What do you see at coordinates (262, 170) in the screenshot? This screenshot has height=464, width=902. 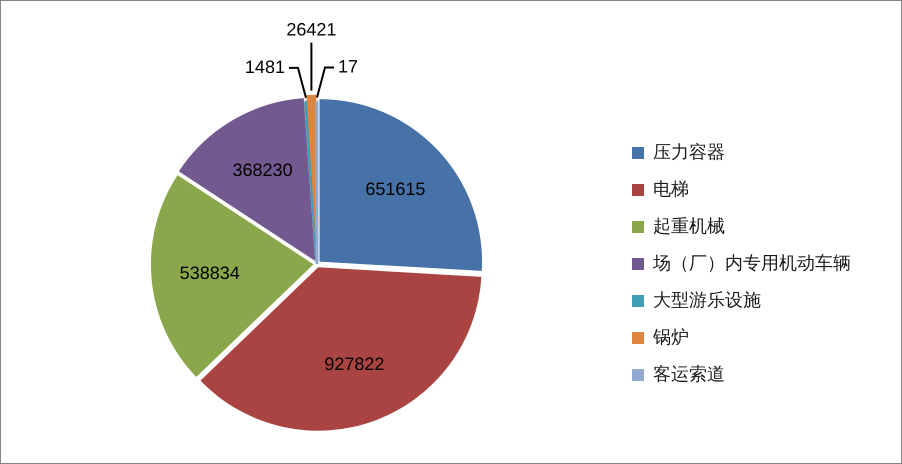 I see `data-label: 368230` at bounding box center [262, 170].